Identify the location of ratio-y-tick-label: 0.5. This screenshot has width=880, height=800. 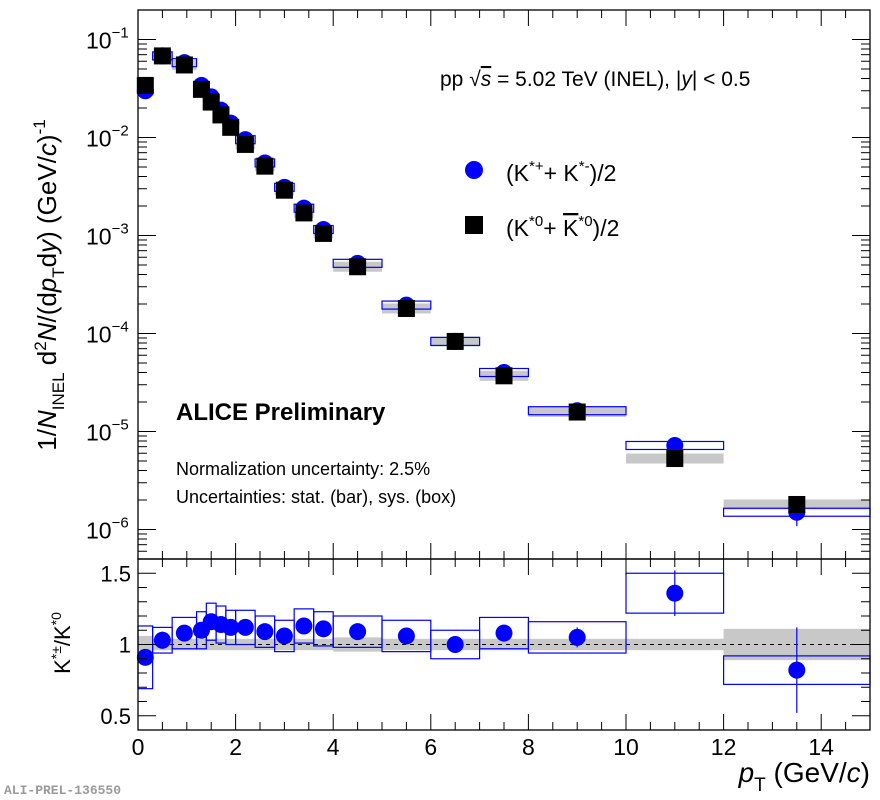
(115, 716).